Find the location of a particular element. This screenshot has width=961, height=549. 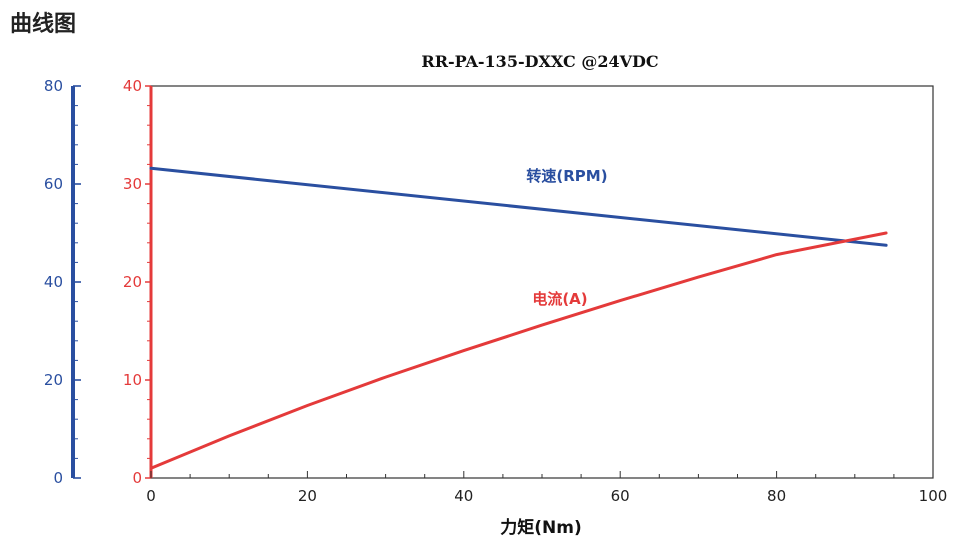

x-tick-label: 40 is located at coordinates (463, 496).